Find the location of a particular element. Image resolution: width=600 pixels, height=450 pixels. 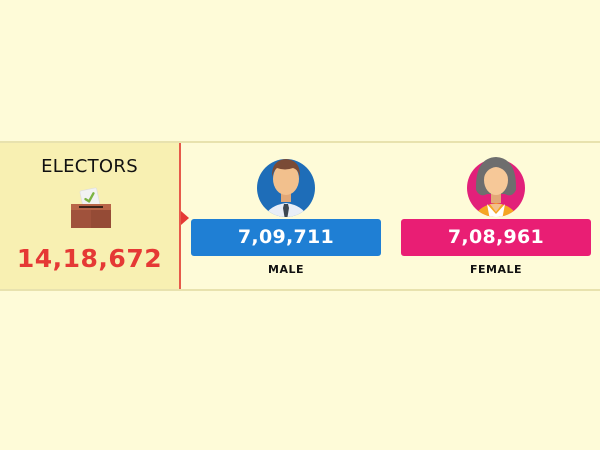

electors-panel: ELECTORS 14,18,672 is located at coordinates (90, 216).